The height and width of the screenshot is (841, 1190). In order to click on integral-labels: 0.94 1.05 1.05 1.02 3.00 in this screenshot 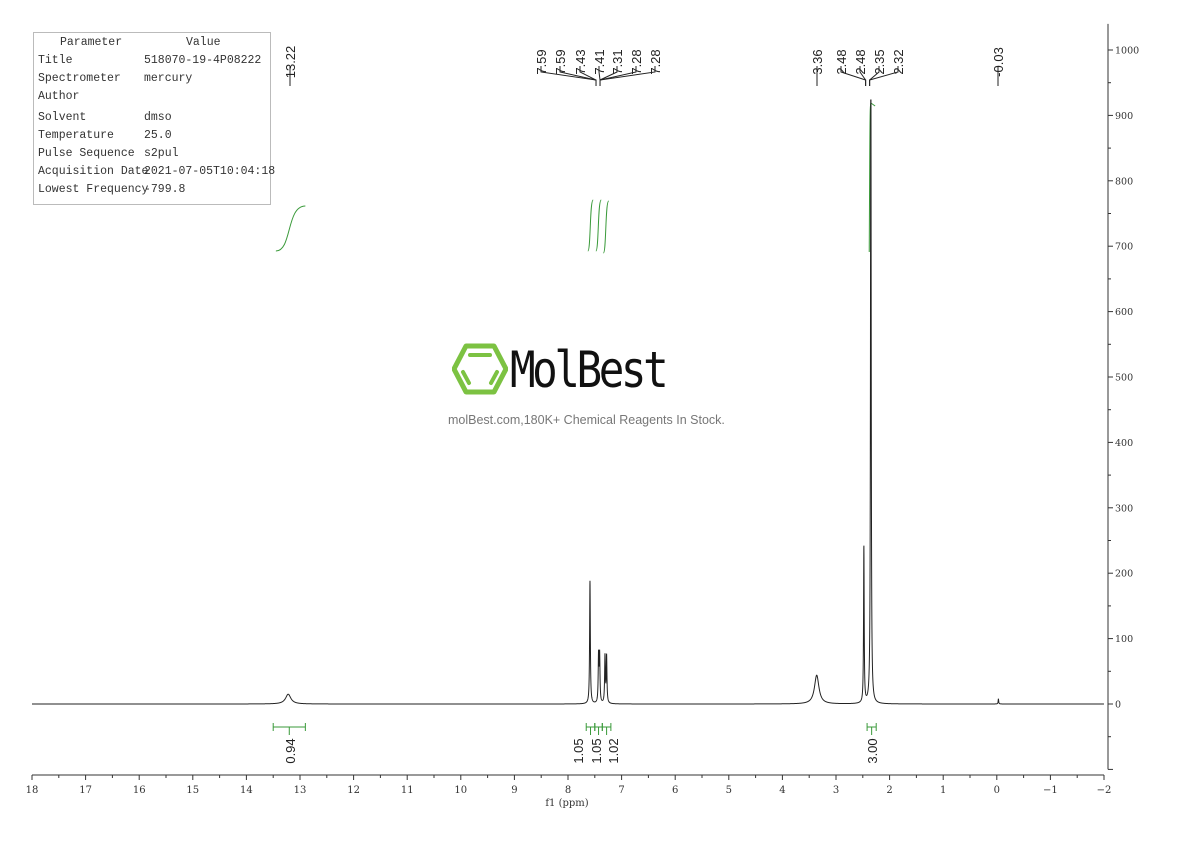, I will do `click(576, 743)`.